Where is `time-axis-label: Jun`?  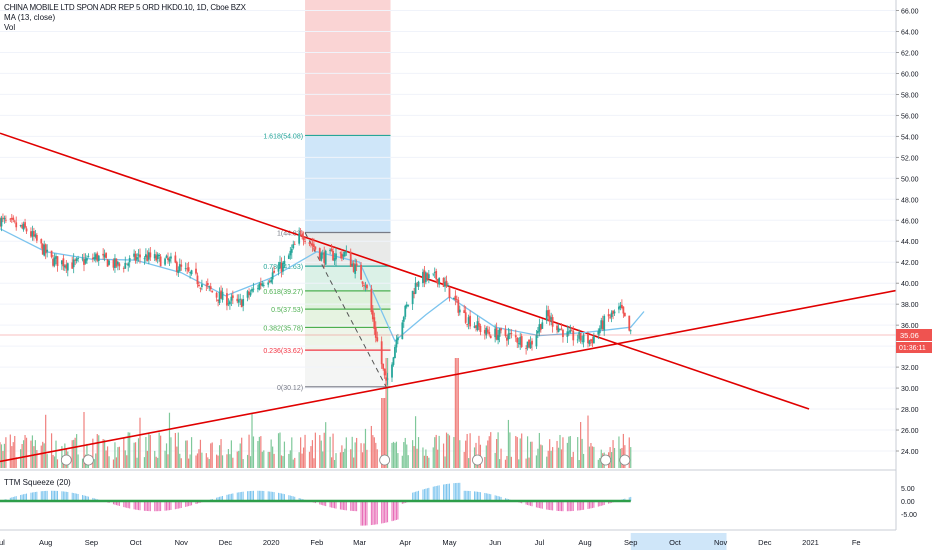
time-axis-label: Jun is located at coordinates (495, 542).